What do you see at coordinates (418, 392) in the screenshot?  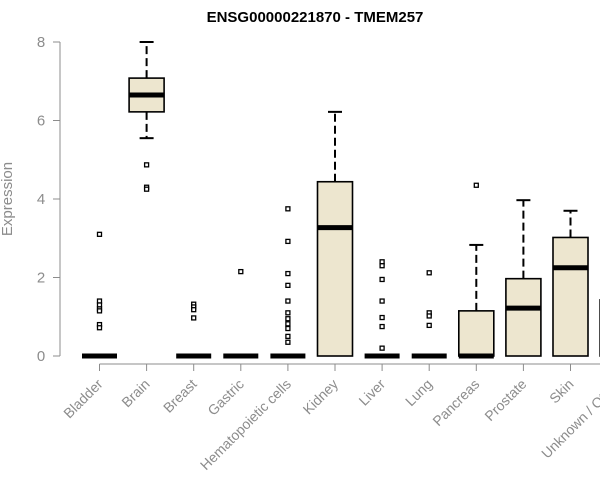 I see `x-tick-label: Lung` at bounding box center [418, 392].